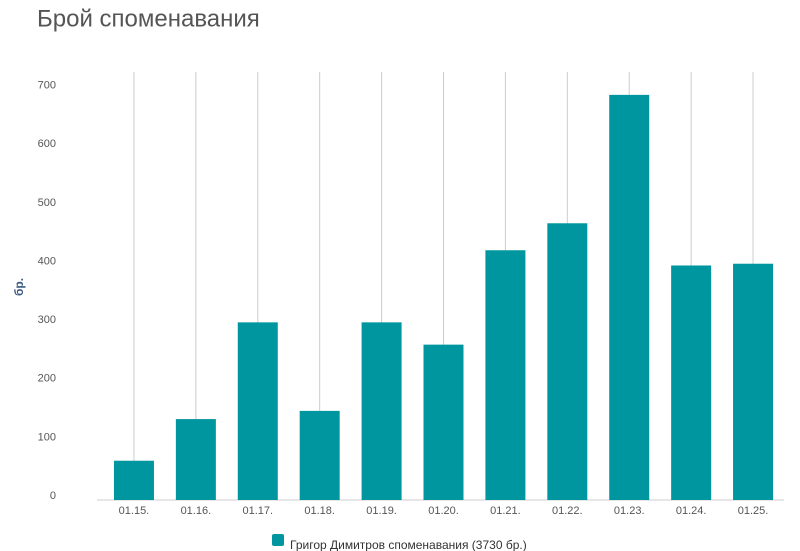 This screenshot has height=551, width=800. What do you see at coordinates (47, 144) in the screenshot?
I see `y-tick-label: 600` at bounding box center [47, 144].